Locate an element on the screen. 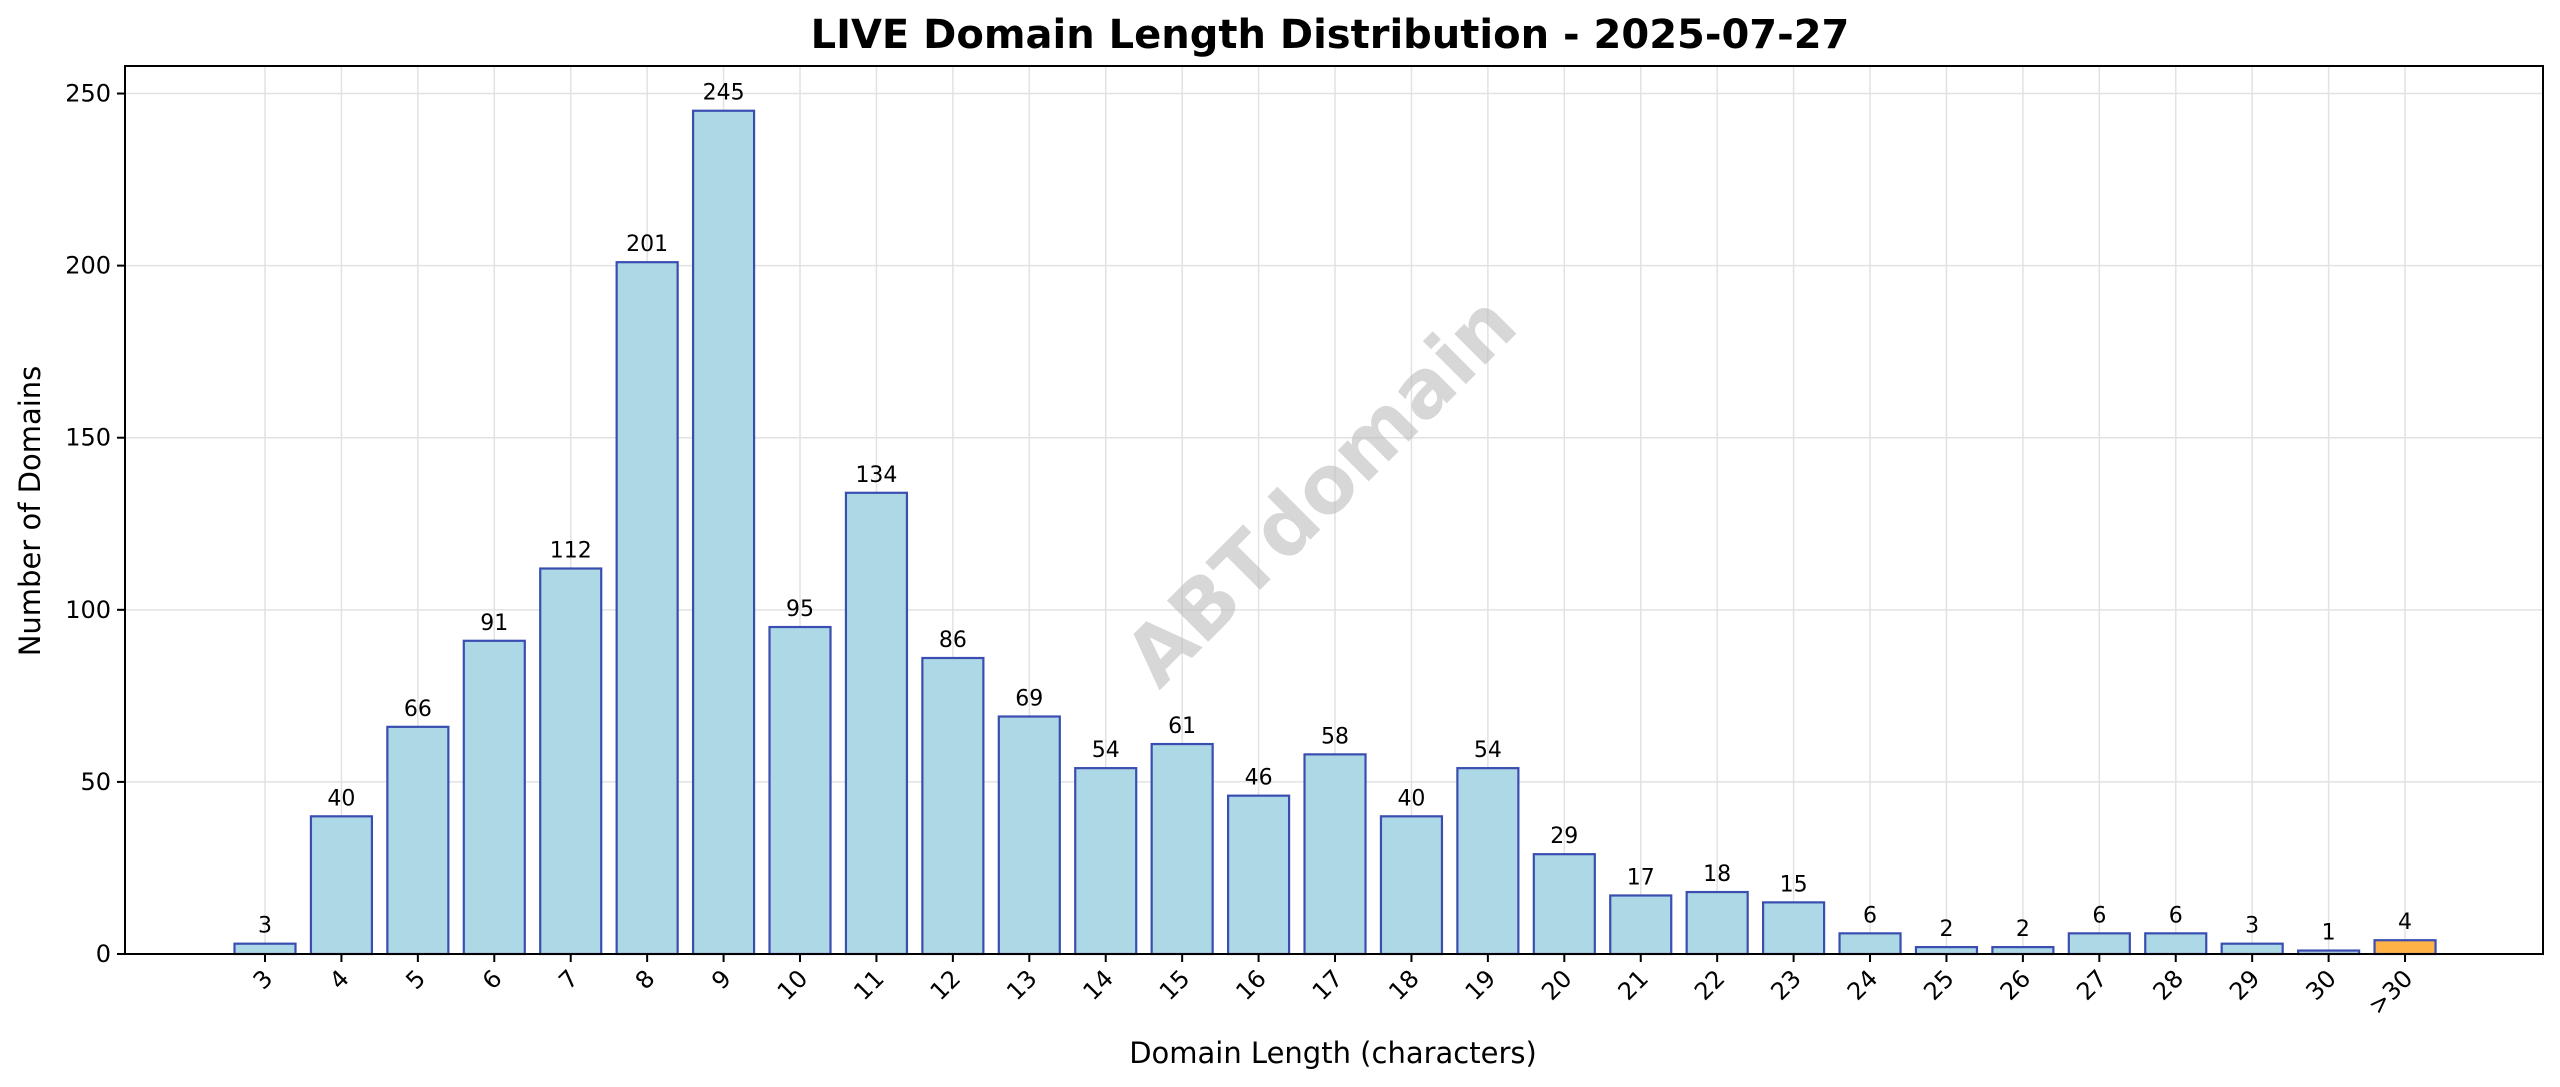 This screenshot has width=2560, height=1087. y-tick-label: 150 is located at coordinates (88, 438).